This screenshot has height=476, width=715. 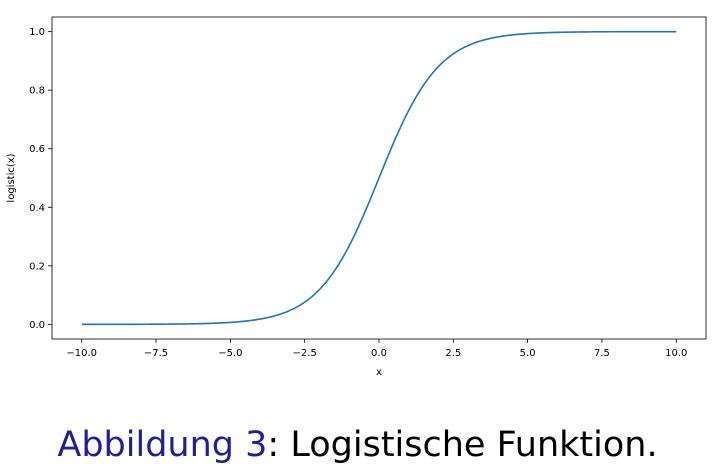 What do you see at coordinates (230, 353) in the screenshot?
I see `x-tick-label: −5.0` at bounding box center [230, 353].